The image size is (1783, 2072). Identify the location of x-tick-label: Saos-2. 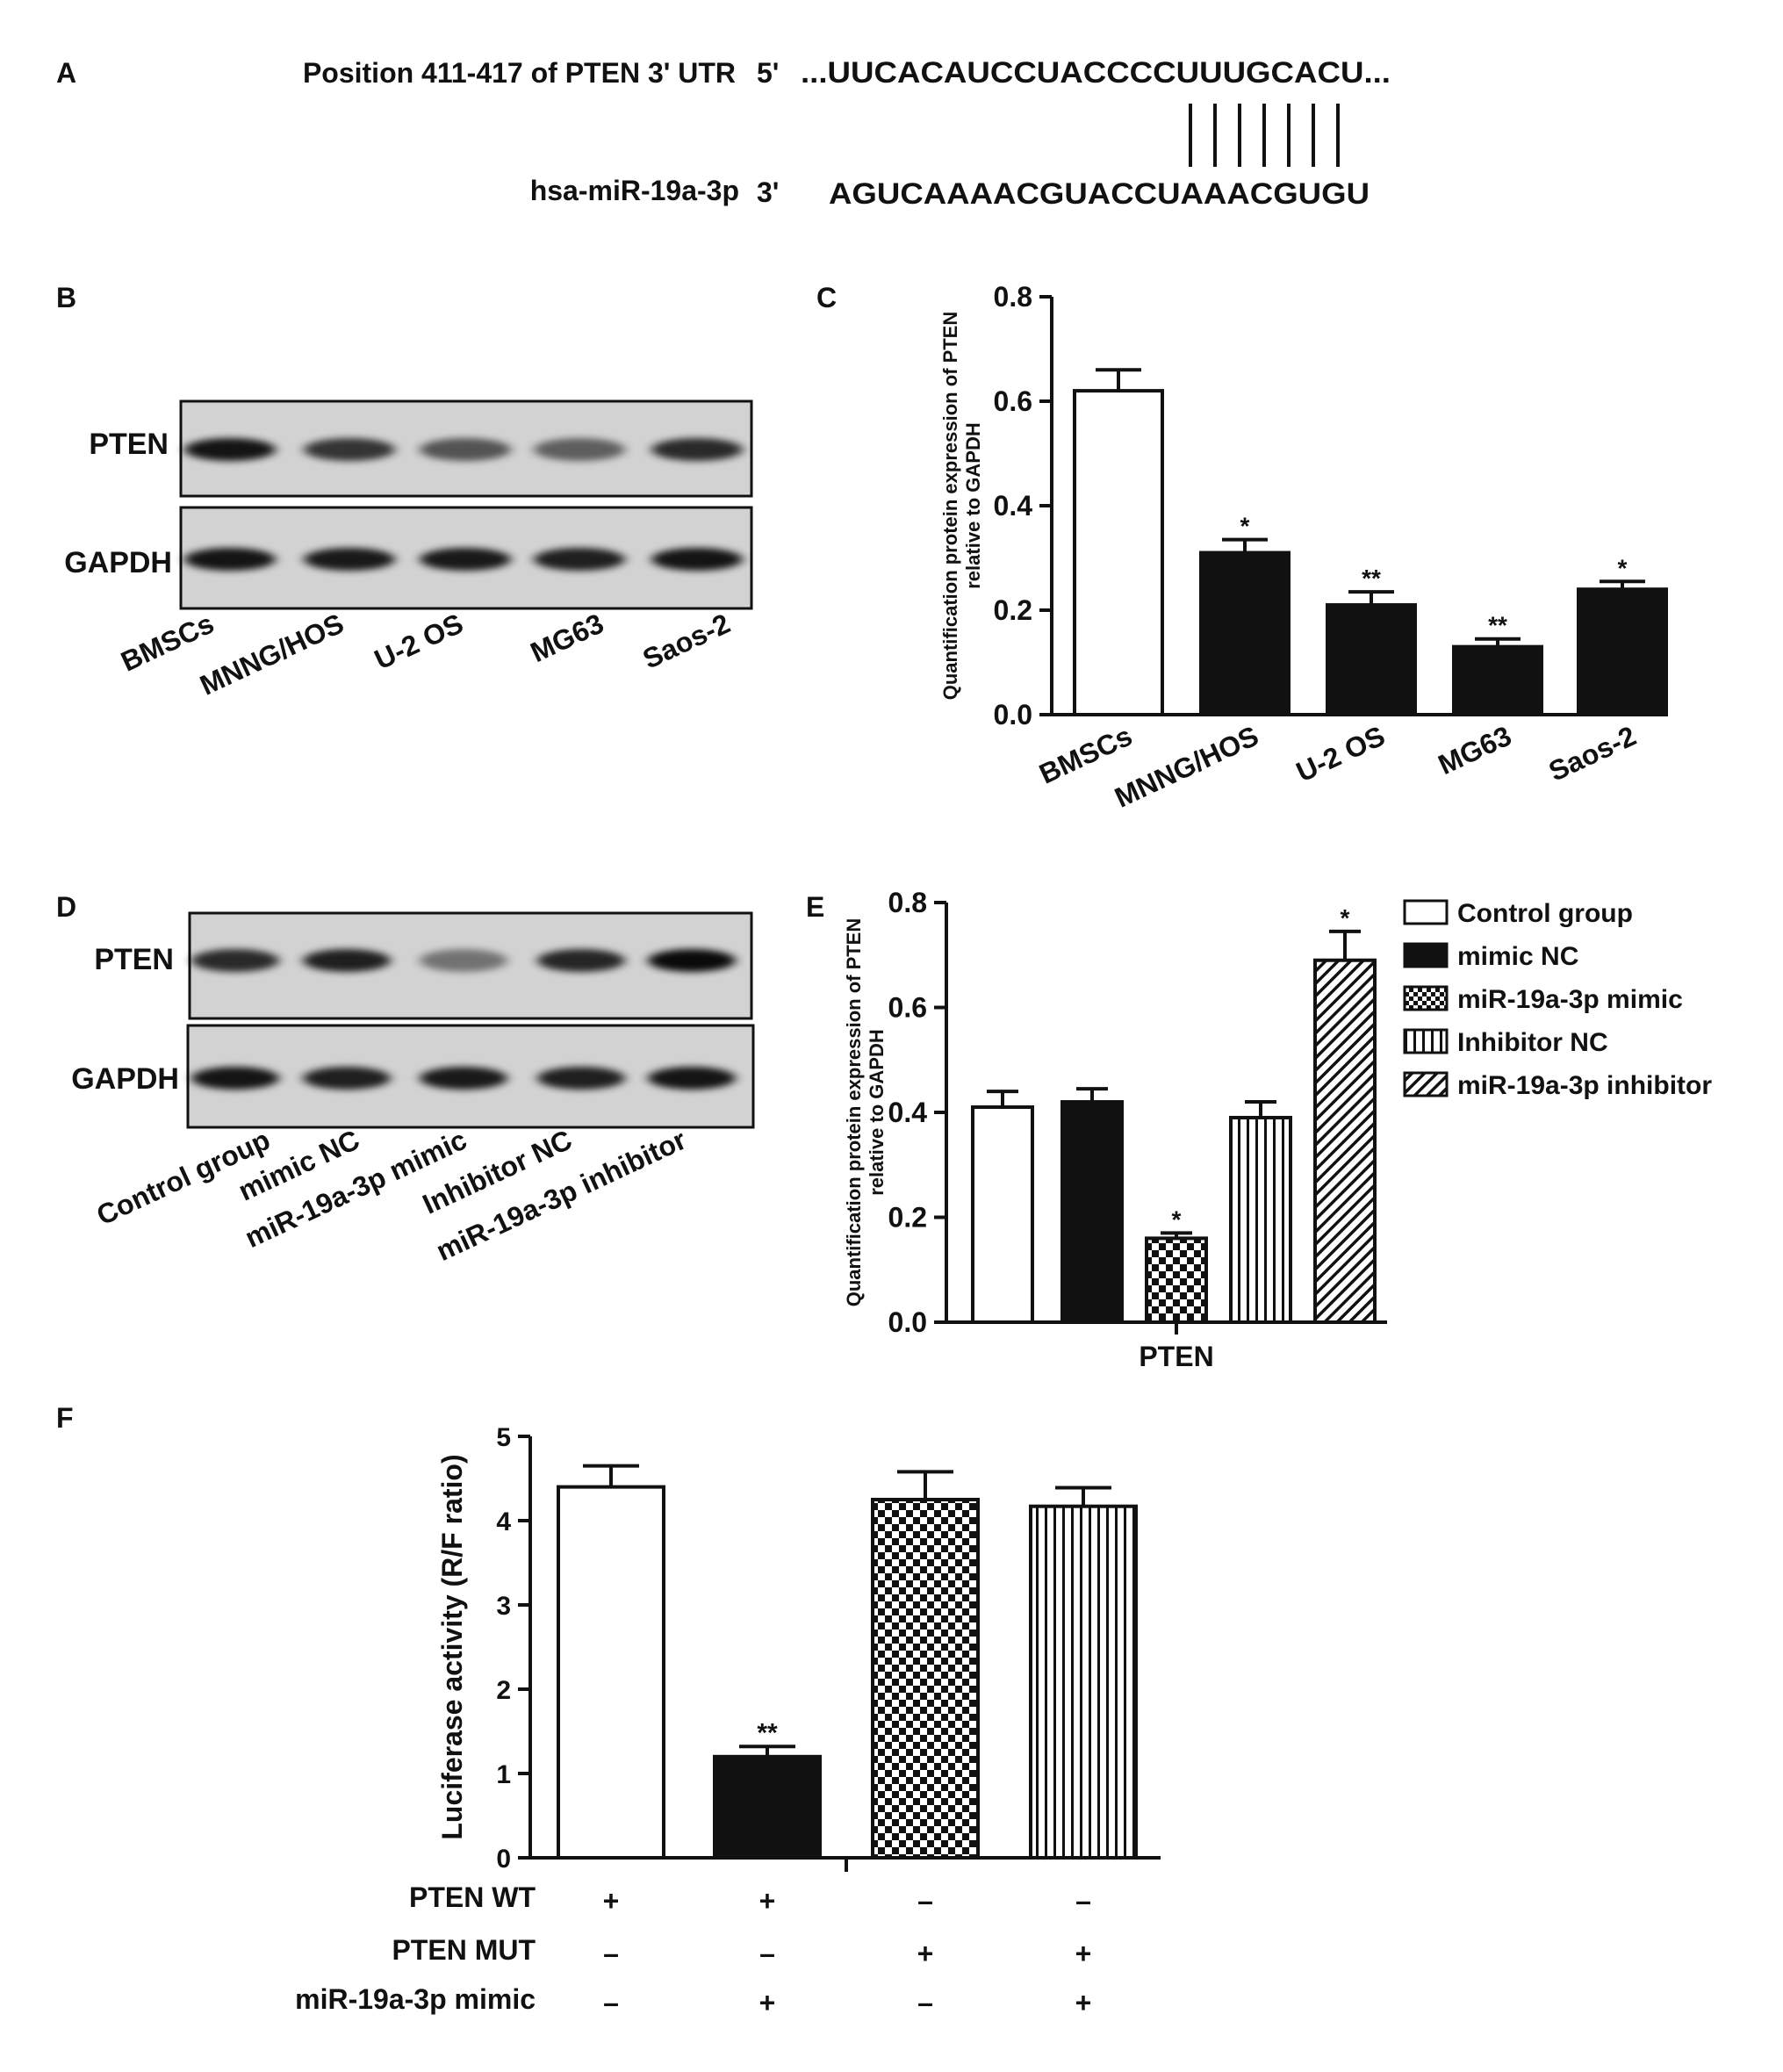
(1593, 754).